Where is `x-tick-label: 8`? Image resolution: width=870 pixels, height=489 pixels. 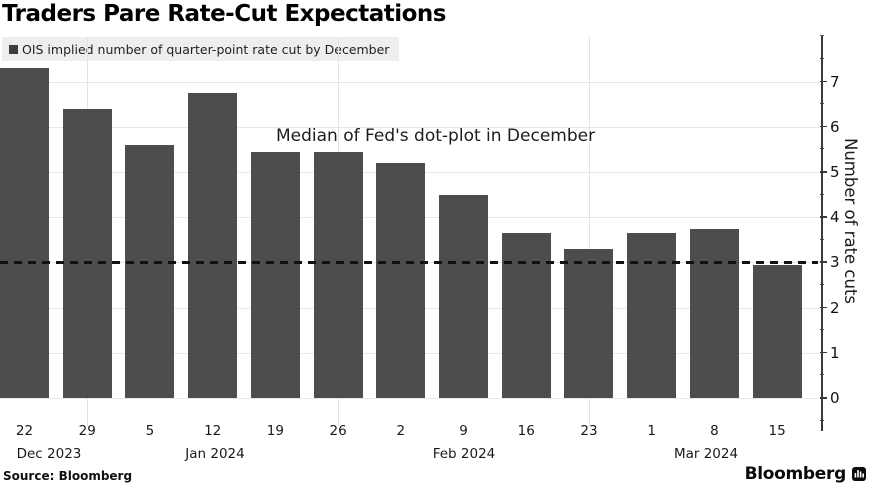
x-tick-label: 8 is located at coordinates (714, 431).